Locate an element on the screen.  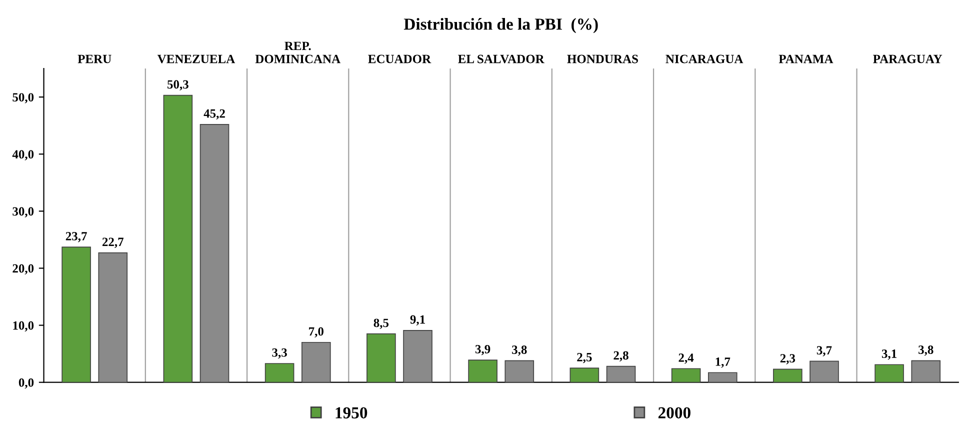
data-label: 22,7 is located at coordinates (113, 243).